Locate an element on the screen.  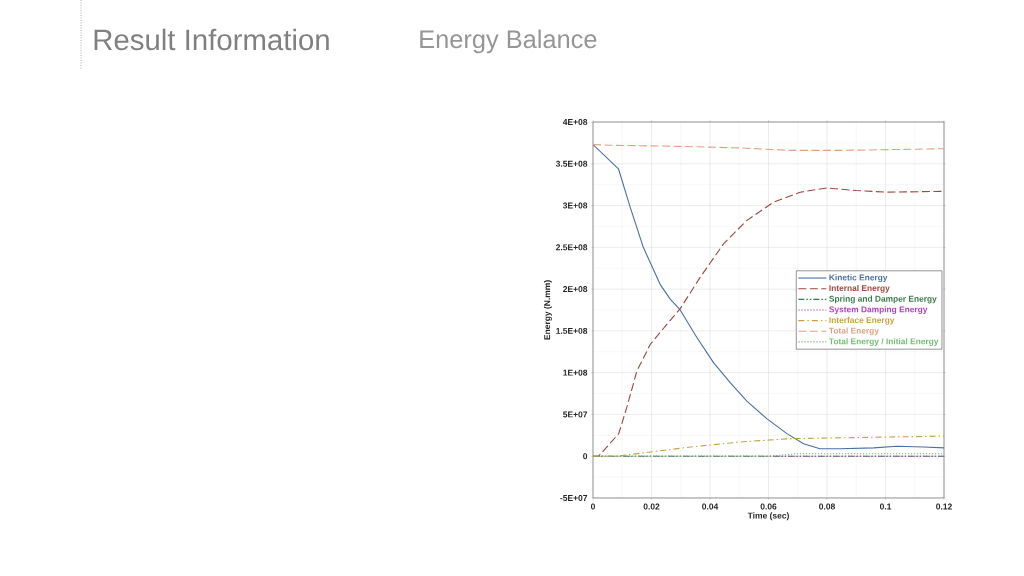
y-tick-label: 3.5E+08 is located at coordinates (571, 163).